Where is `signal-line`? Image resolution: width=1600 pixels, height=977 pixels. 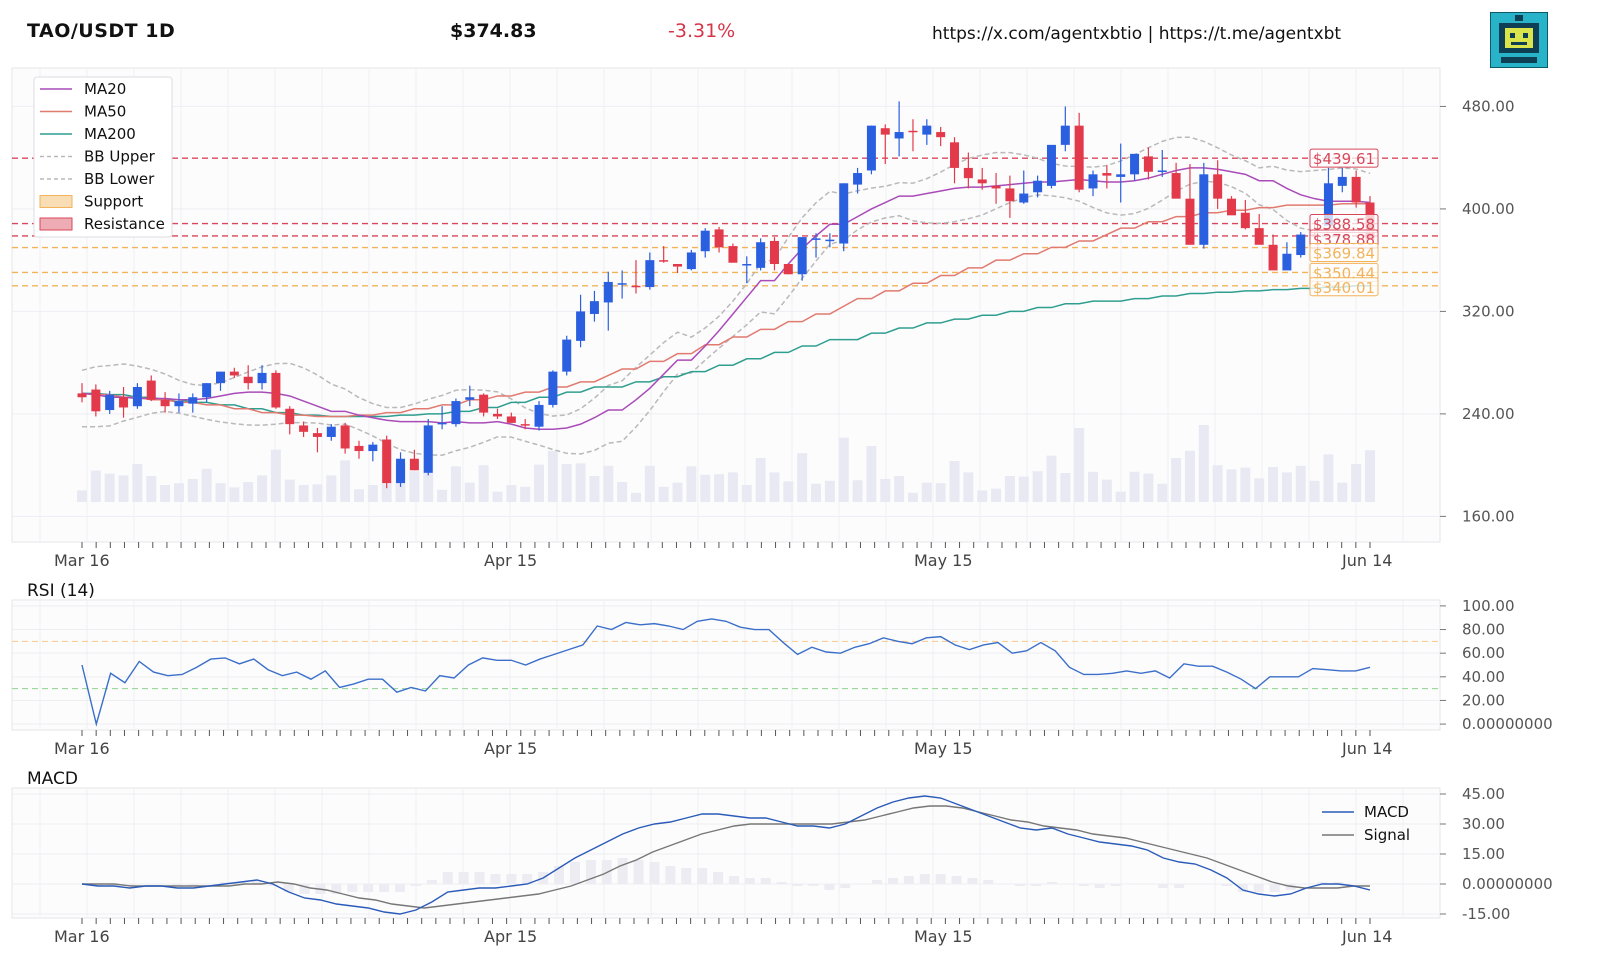
signal-line is located at coordinates (726, 857).